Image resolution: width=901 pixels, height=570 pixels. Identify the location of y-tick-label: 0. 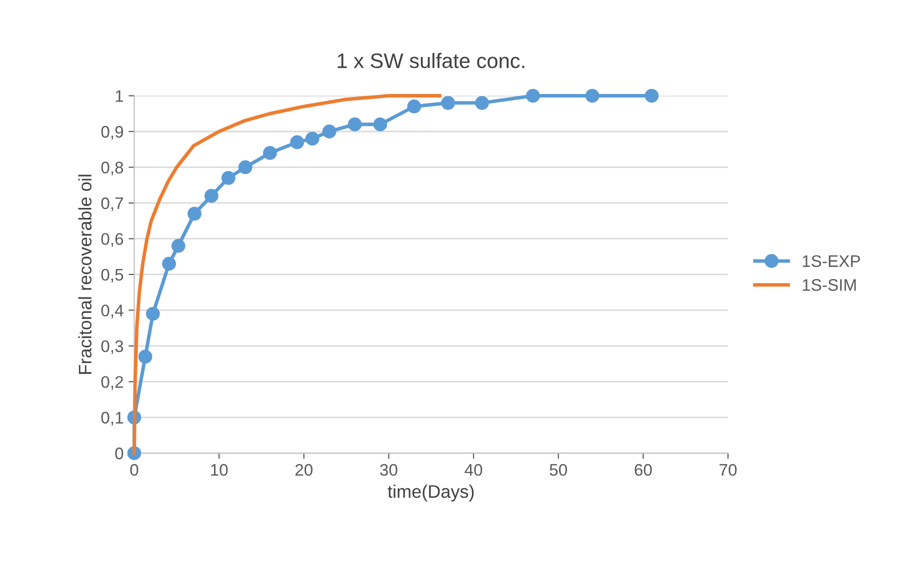
(119, 454).